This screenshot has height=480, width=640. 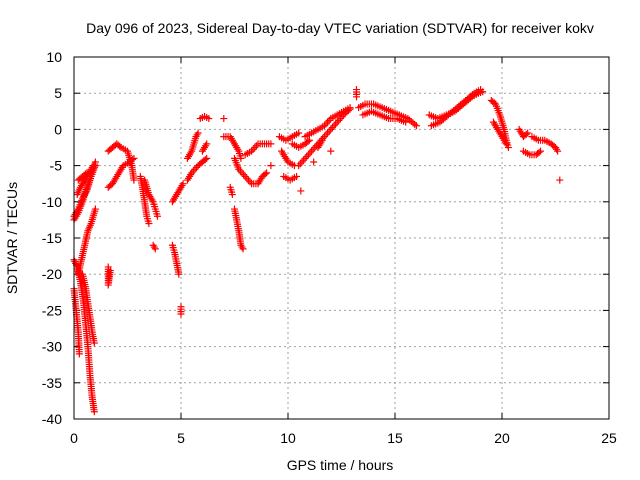 What do you see at coordinates (58, 93) in the screenshot?
I see `y-tick-label: 5` at bounding box center [58, 93].